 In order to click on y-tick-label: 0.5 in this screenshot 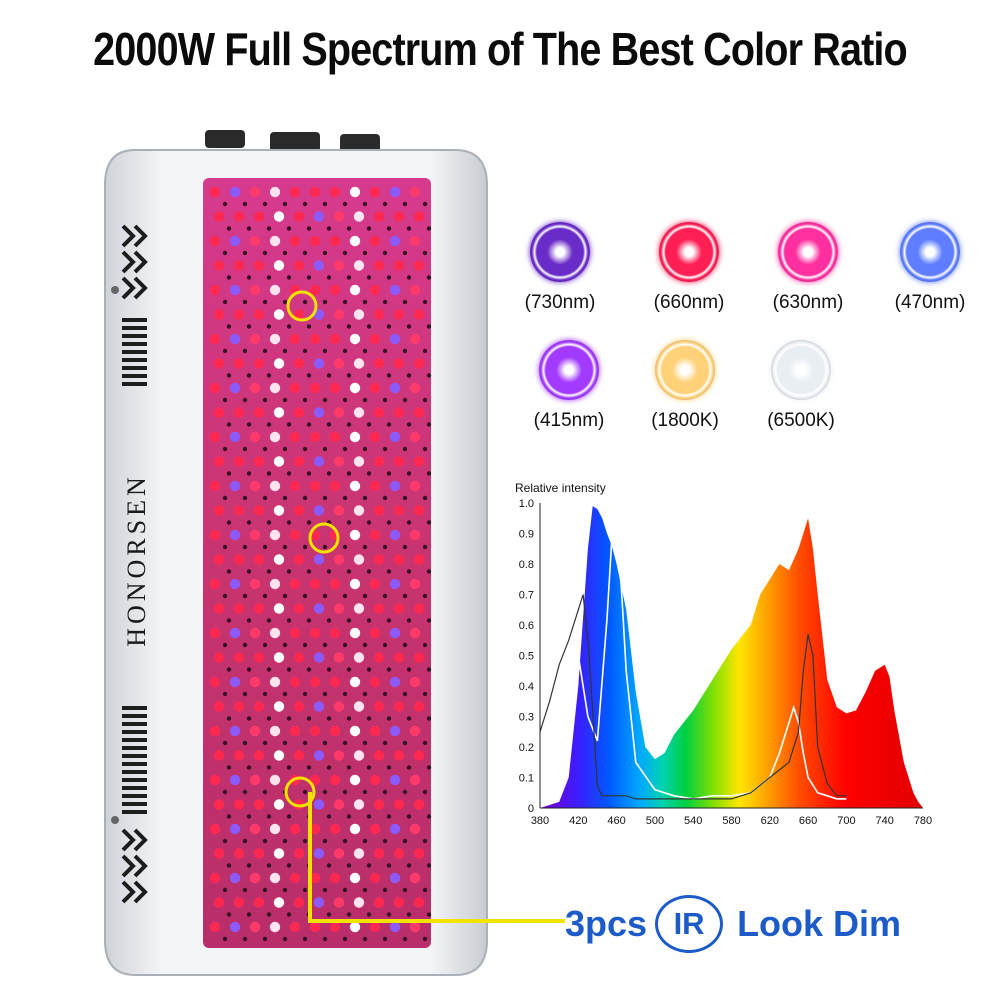, I will do `click(526, 657)`.